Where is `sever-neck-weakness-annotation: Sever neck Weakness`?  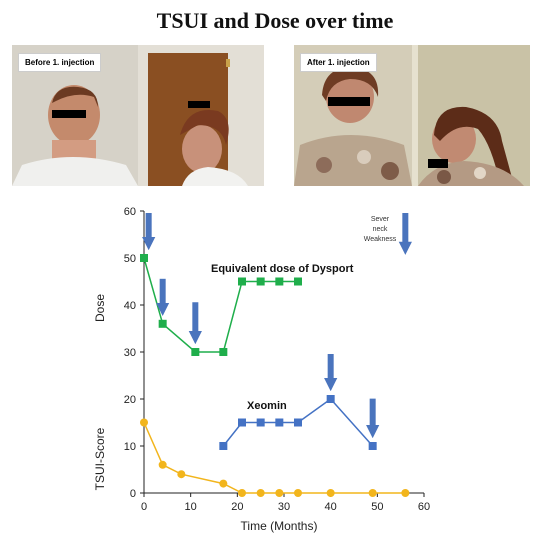
sever-neck-weakness-annotation: Sever neck Weakness is located at coordinates (380, 229).